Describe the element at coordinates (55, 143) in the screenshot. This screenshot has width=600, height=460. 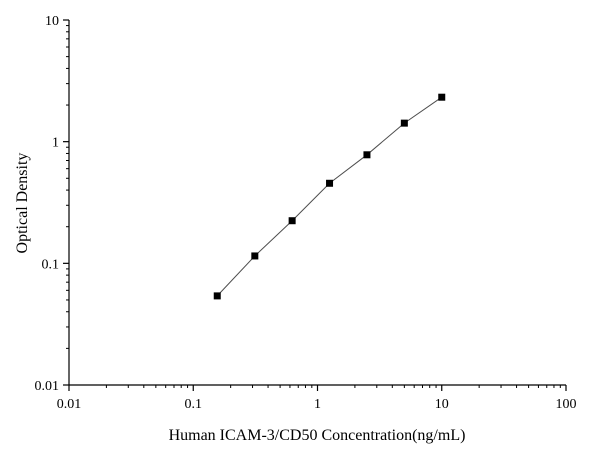
I see `y-tick-label: 1` at that location.